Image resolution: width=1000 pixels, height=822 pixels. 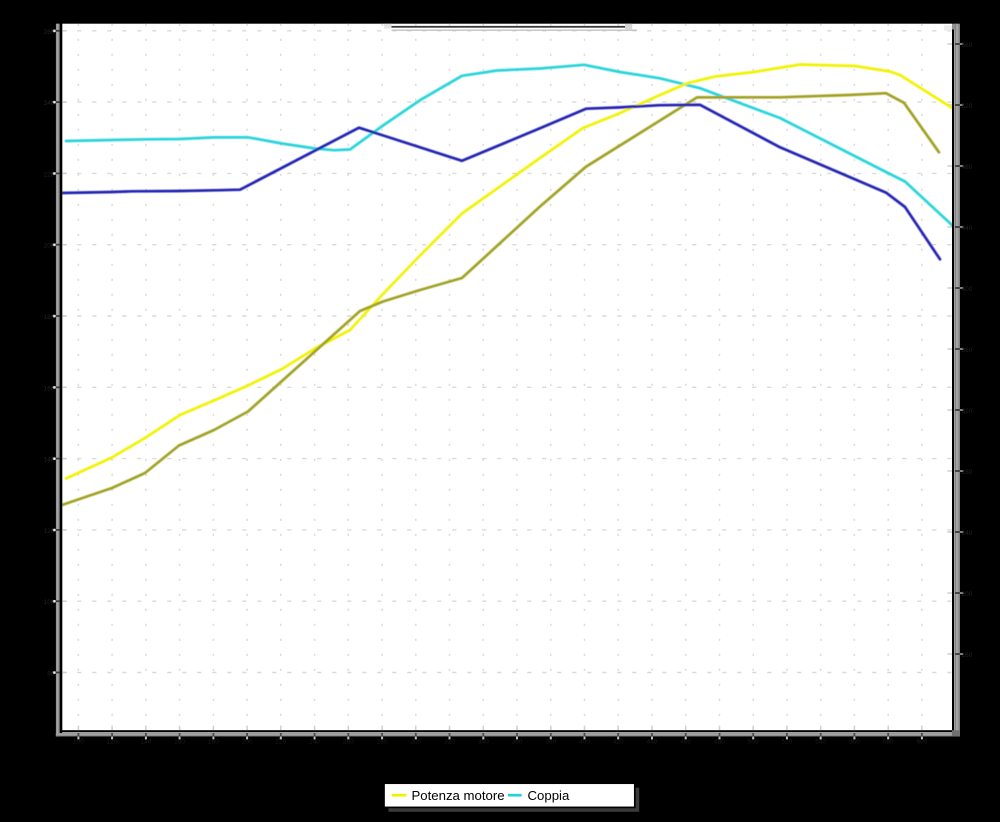 What do you see at coordinates (820, 742) in the screenshot?
I see `svg-text: 540` at bounding box center [820, 742].